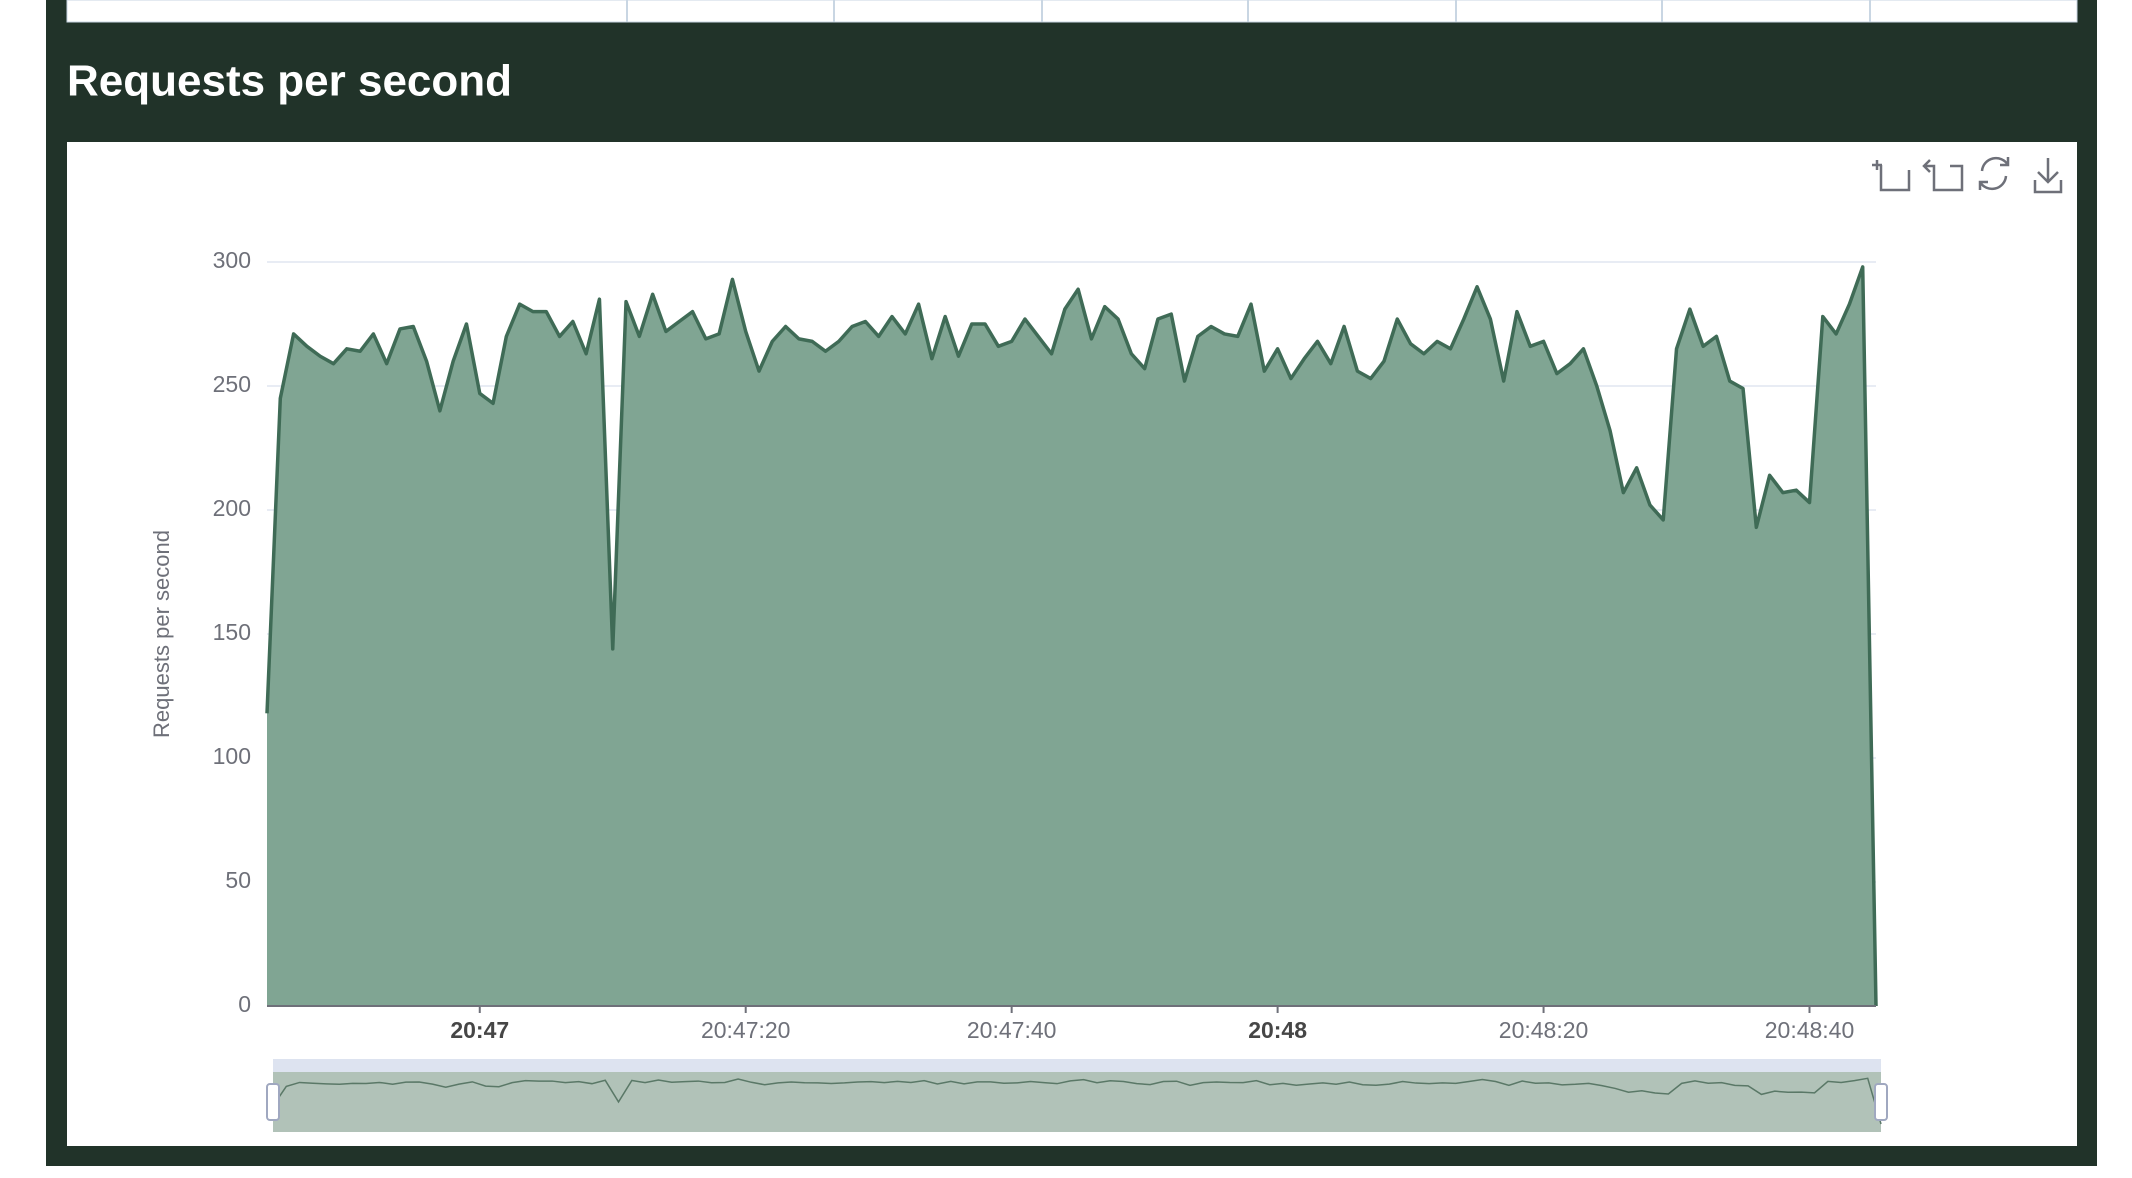  Describe the element at coordinates (244, 1004) in the screenshot. I see `y-tick-label: 0` at that location.